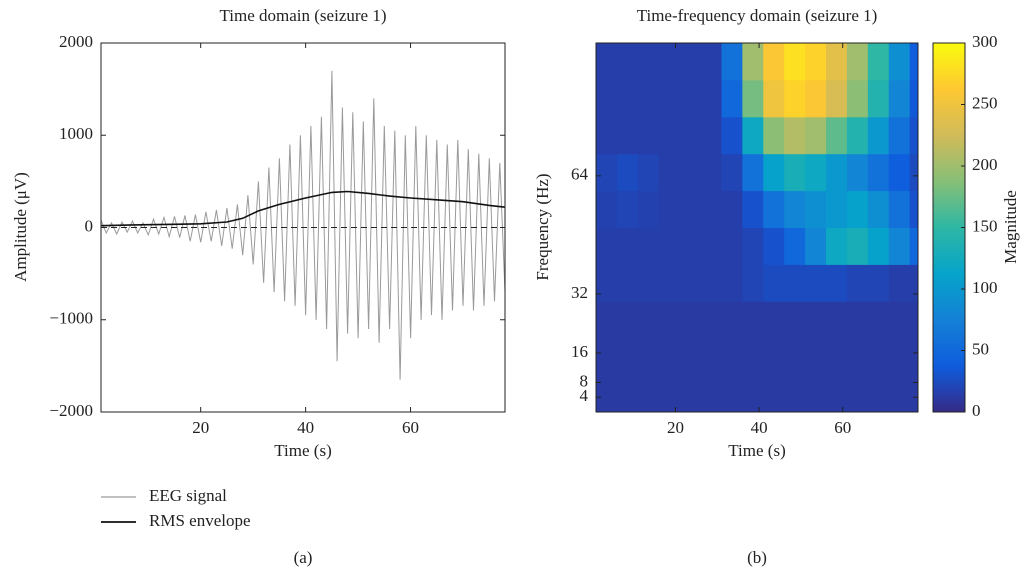 This screenshot has width=1033, height=573. What do you see at coordinates (71, 410) in the screenshot?
I see `y-tick-label: −2000` at bounding box center [71, 410].